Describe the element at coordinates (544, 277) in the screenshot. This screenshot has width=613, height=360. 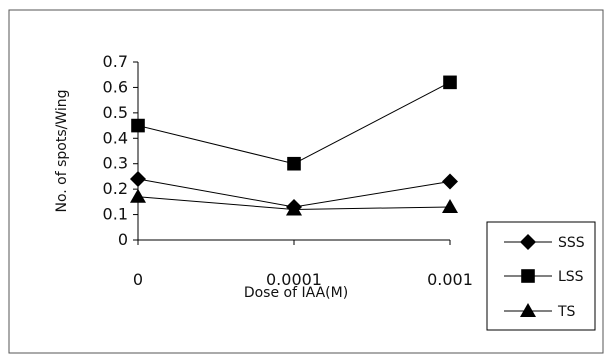
I see `legend: SSS LSS TS` at that location.